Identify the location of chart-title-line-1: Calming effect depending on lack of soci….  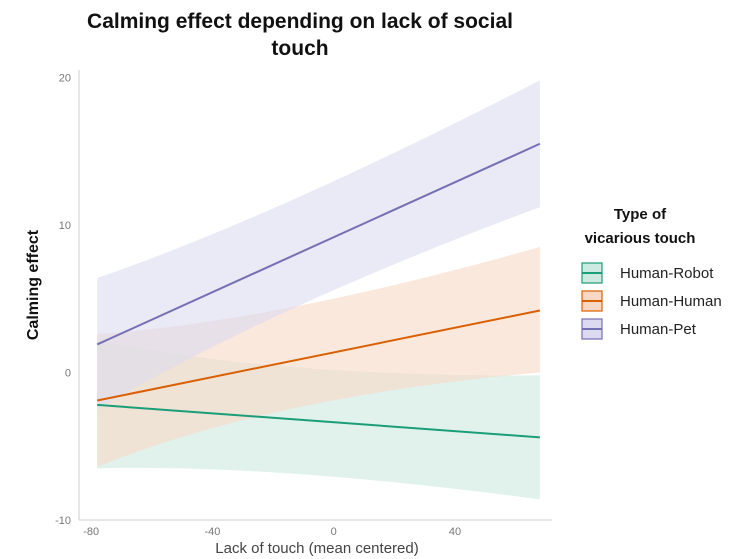
(300, 21).